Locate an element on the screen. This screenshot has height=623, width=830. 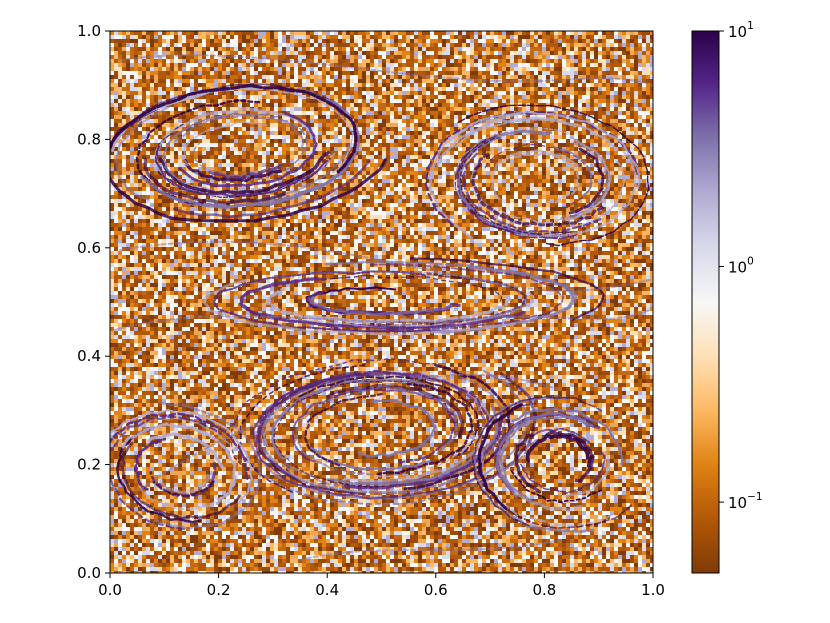
y-tick-label: 0.0 is located at coordinates (89, 573).